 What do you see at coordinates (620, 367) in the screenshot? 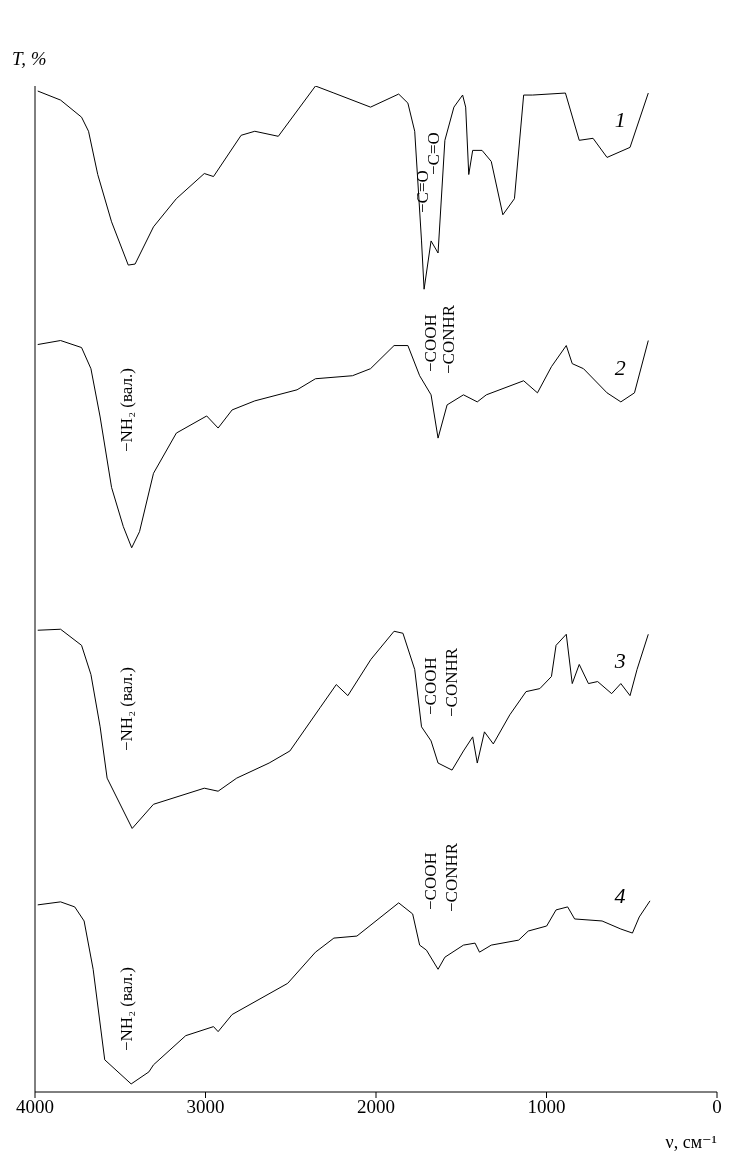
I see `series-label: 2` at bounding box center [620, 367].